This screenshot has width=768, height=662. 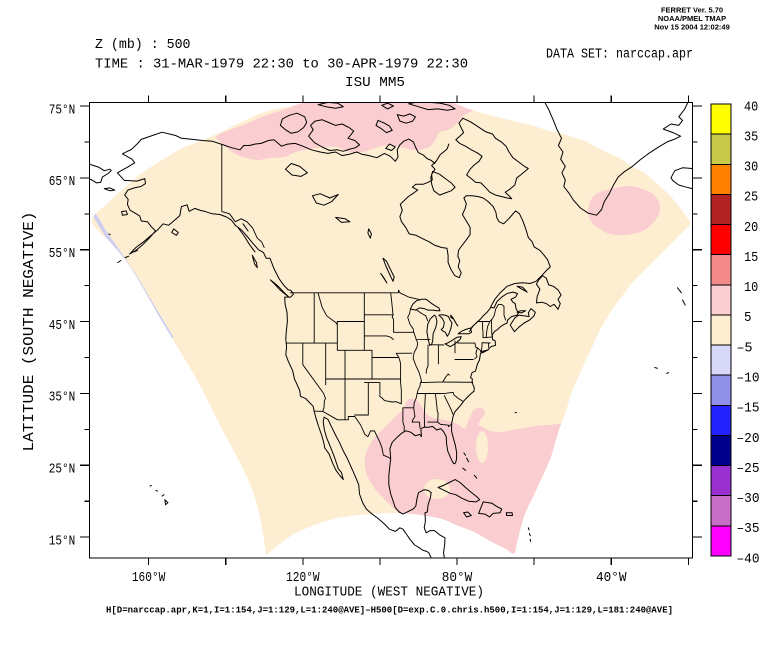 I want to click on svg-text: LATITUDE (SOUTH NEGATIVE), so click(x=29, y=332).